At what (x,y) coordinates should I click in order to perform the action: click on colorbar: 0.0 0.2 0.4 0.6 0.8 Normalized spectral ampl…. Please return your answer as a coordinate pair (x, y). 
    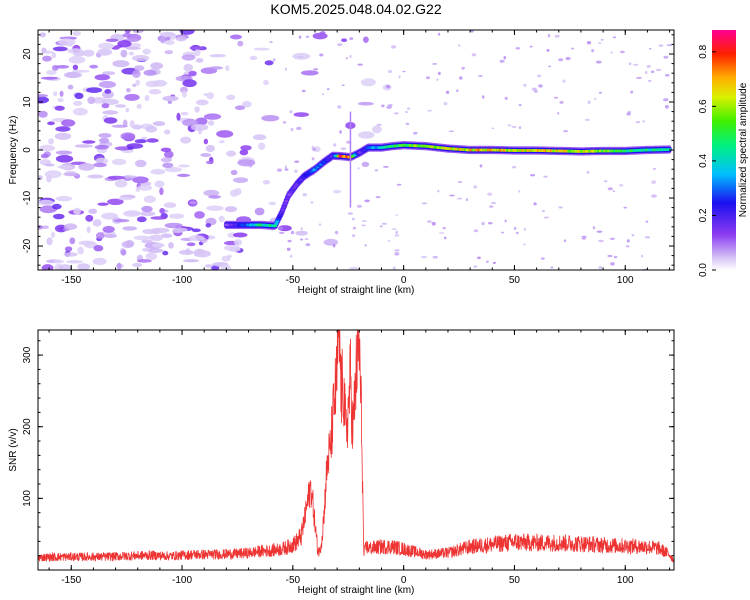
    Looking at the image, I should click on (723, 153).